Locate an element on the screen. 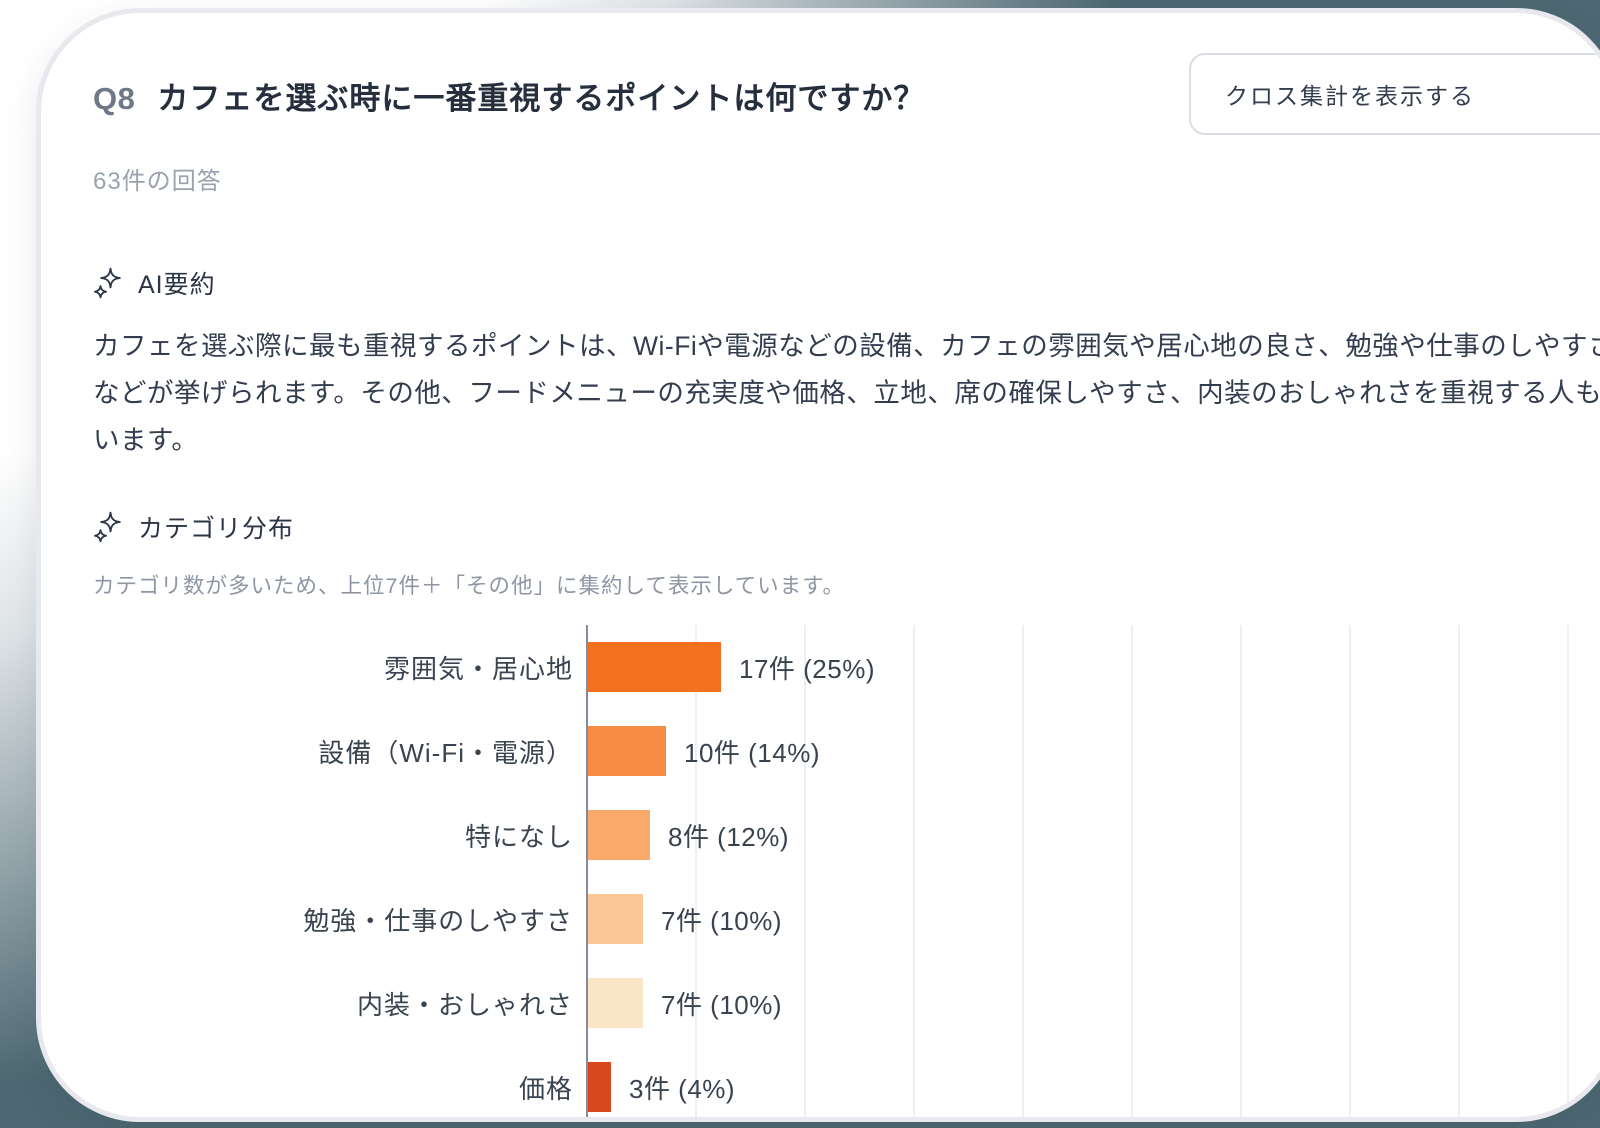  chart-row: 設備（Wi-Fi・電源） 10件 (14%) is located at coordinates (846, 751).